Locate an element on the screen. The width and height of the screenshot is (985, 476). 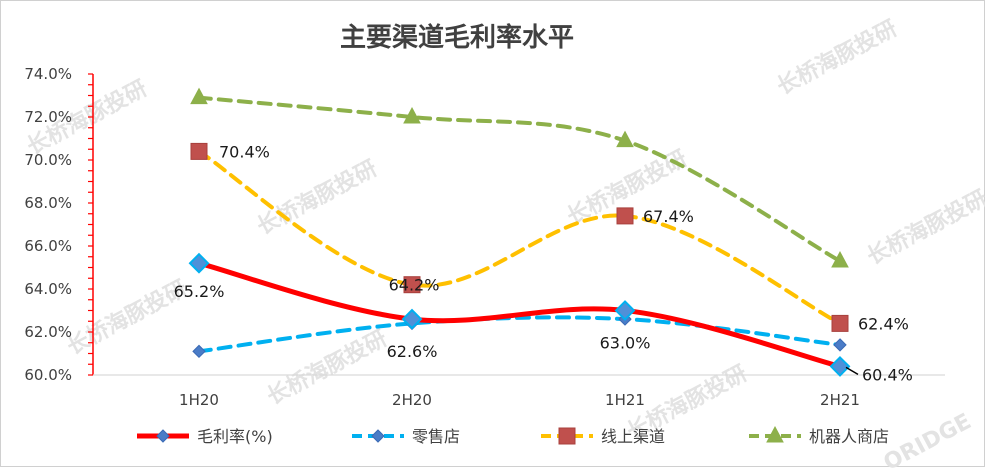
y-tick-label: 64.0% is located at coordinates (48, 289).